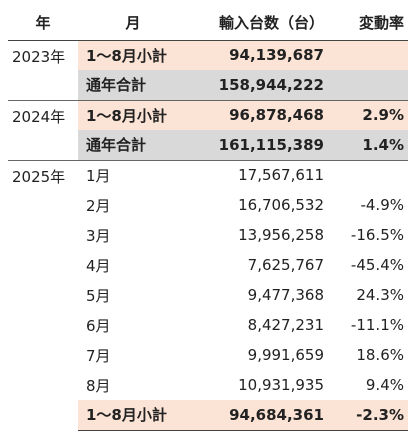 This screenshot has width=417, height=442. I want to click on month-cell: 3月, so click(98, 235).